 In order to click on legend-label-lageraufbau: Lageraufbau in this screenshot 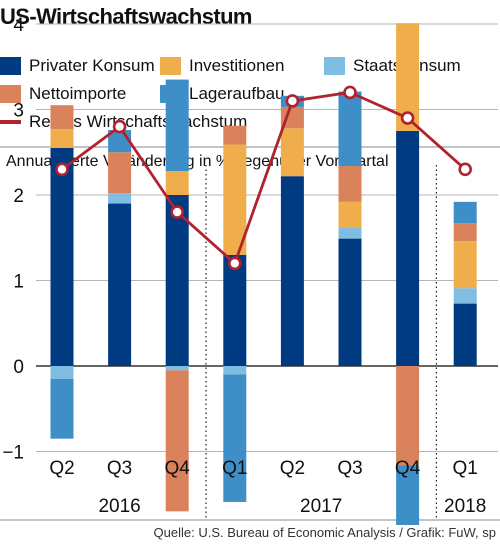, I will do `click(237, 93)`.